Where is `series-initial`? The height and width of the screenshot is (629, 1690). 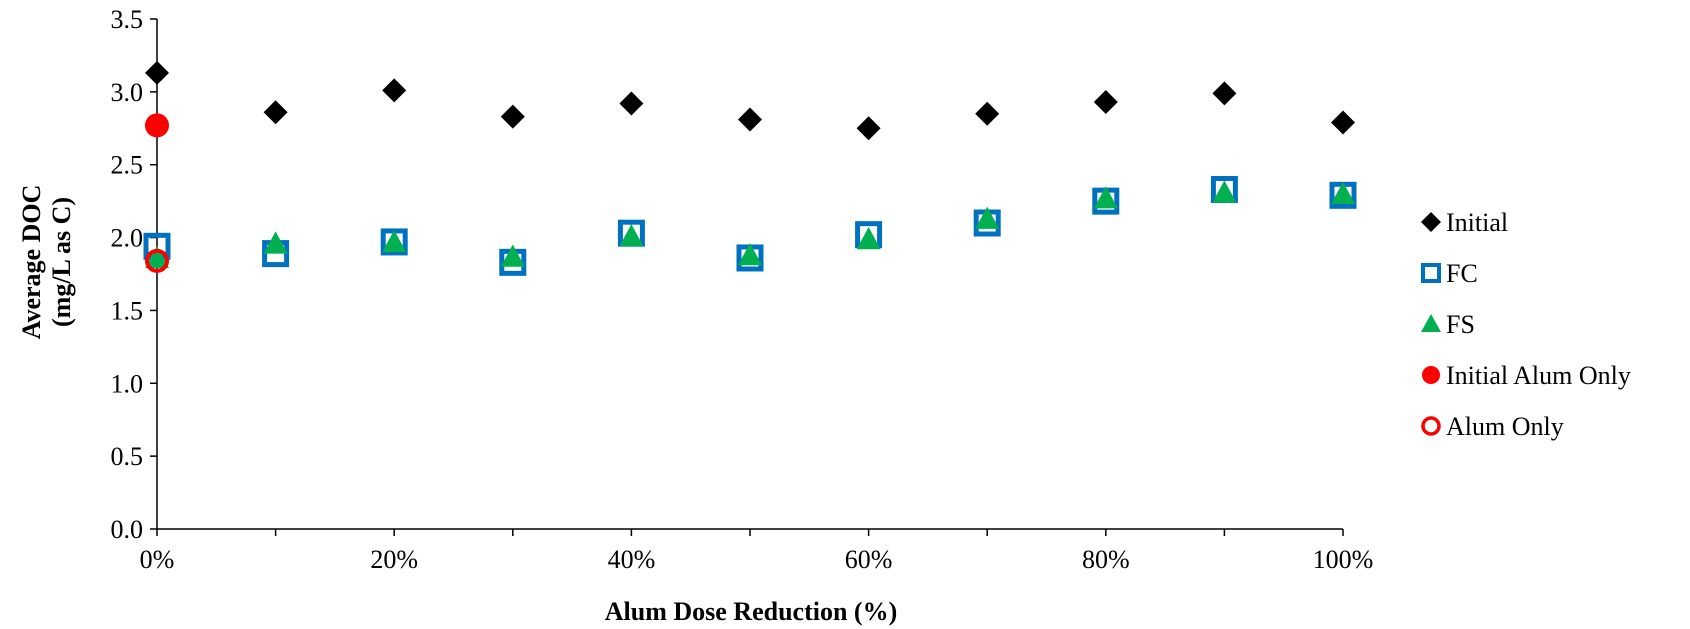
series-initial is located at coordinates (750, 100).